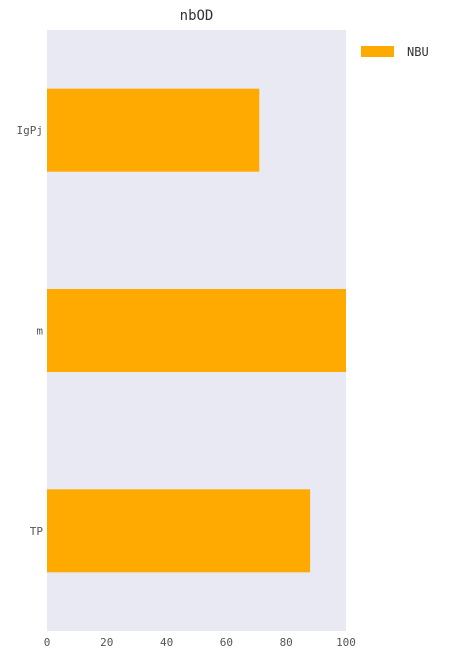 The height and width of the screenshot is (660, 462). What do you see at coordinates (286, 642) in the screenshot?
I see `x-tick-label: 80` at bounding box center [286, 642].